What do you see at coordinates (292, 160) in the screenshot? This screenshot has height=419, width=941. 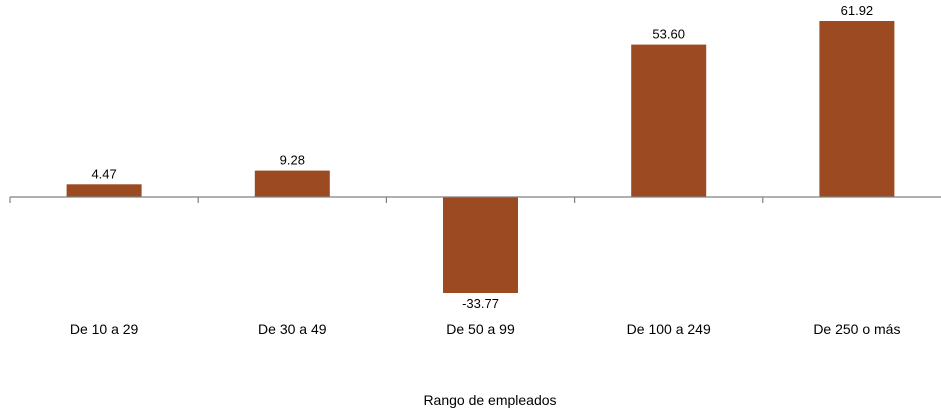 I see `data-label-2: 9.28` at bounding box center [292, 160].